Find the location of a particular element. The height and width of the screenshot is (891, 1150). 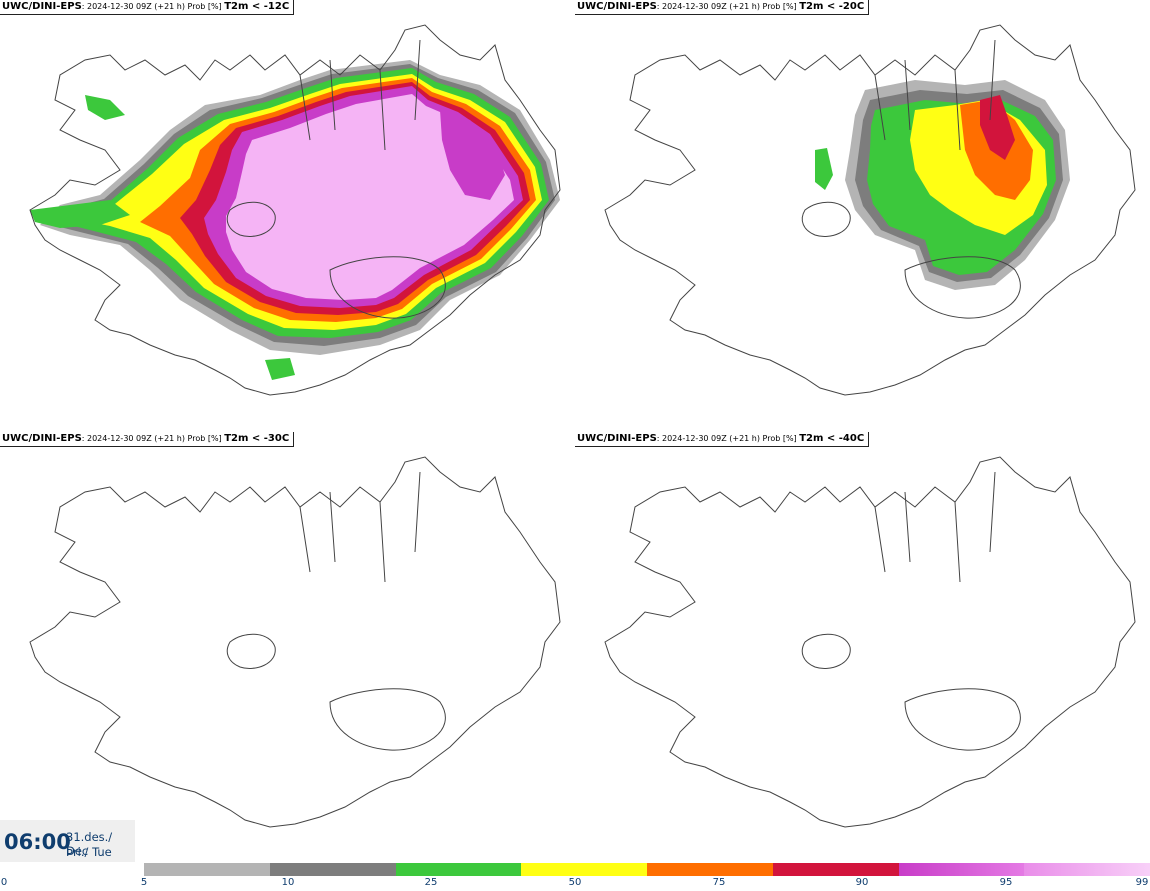

threshold-label: T2m < -20C is located at coordinates (832, 6).